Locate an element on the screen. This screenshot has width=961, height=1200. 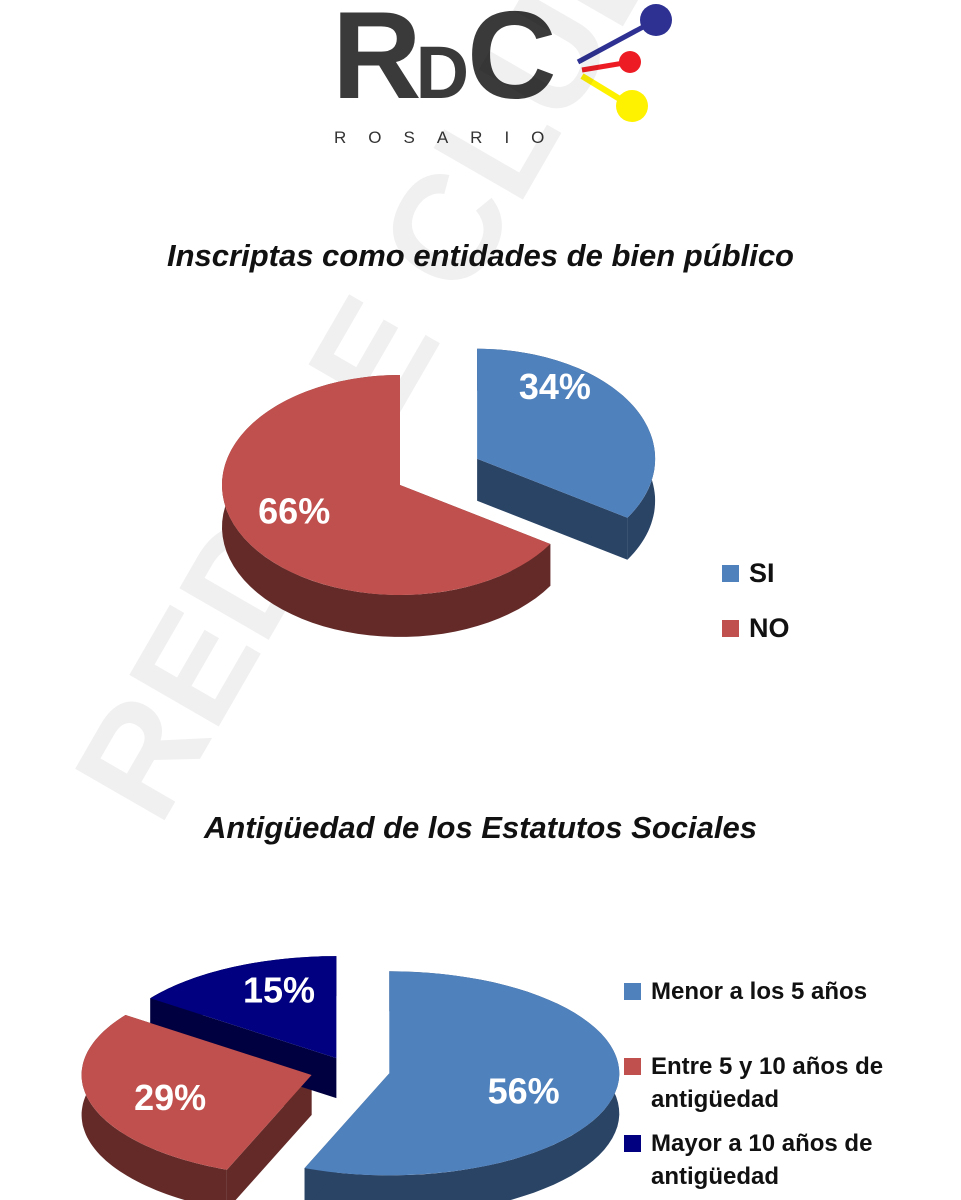
pie-chart-antiguedad: 56% 29% 15% is located at coordinates (350, 1078).